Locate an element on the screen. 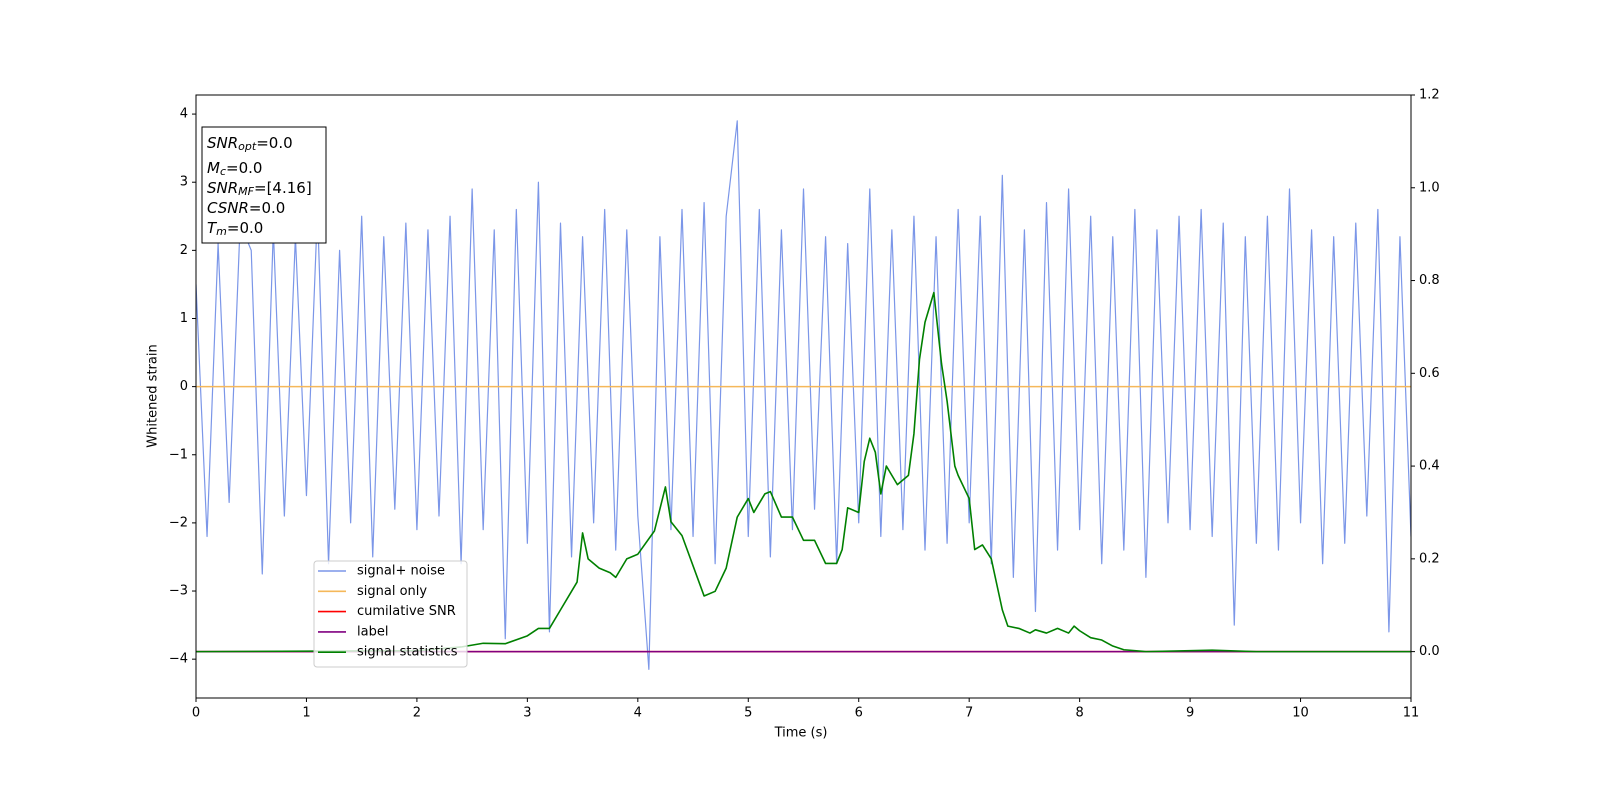 The image size is (1600, 800). annotation-symbol: CSNR is located at coordinates (228, 208).